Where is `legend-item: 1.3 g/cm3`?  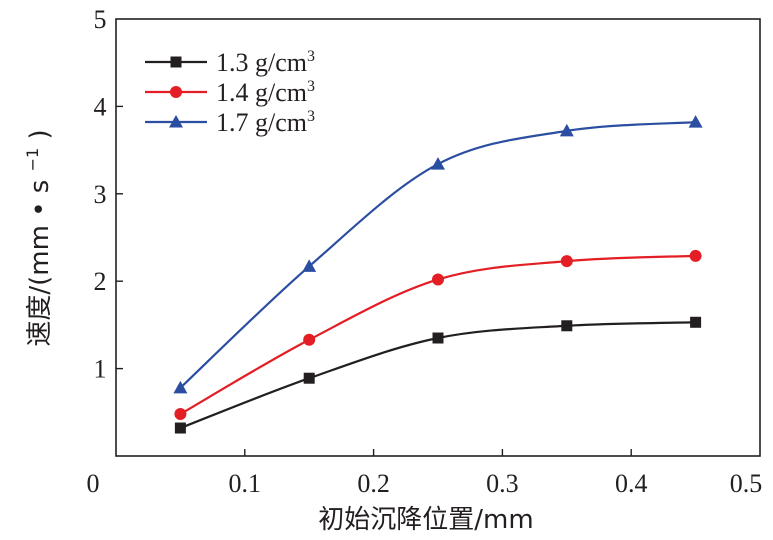
legend-item: 1.3 g/cm3 is located at coordinates (230, 62).